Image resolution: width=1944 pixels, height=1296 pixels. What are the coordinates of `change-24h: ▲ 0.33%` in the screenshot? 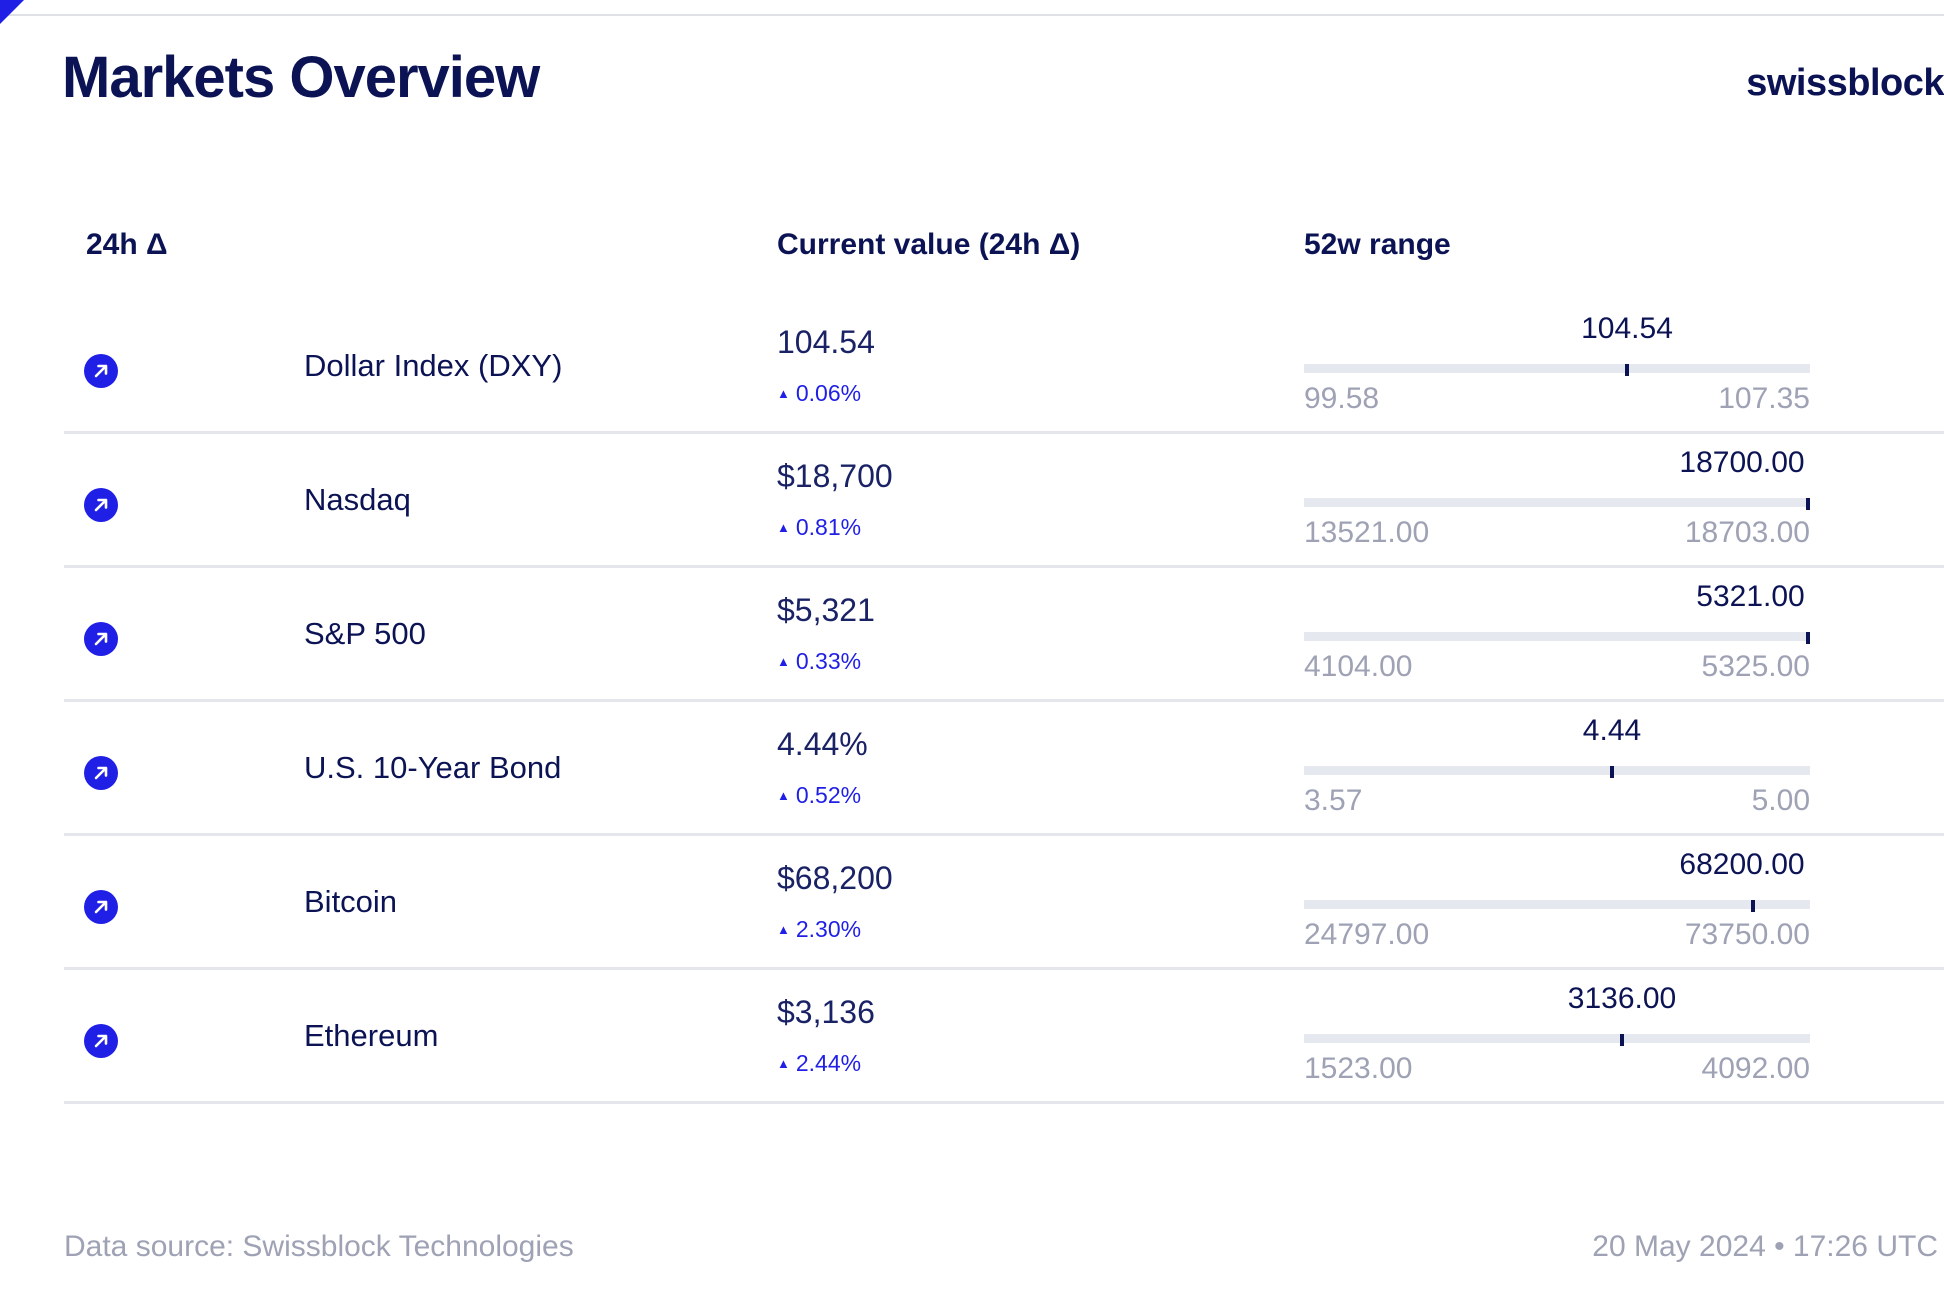 It's located at (819, 661).